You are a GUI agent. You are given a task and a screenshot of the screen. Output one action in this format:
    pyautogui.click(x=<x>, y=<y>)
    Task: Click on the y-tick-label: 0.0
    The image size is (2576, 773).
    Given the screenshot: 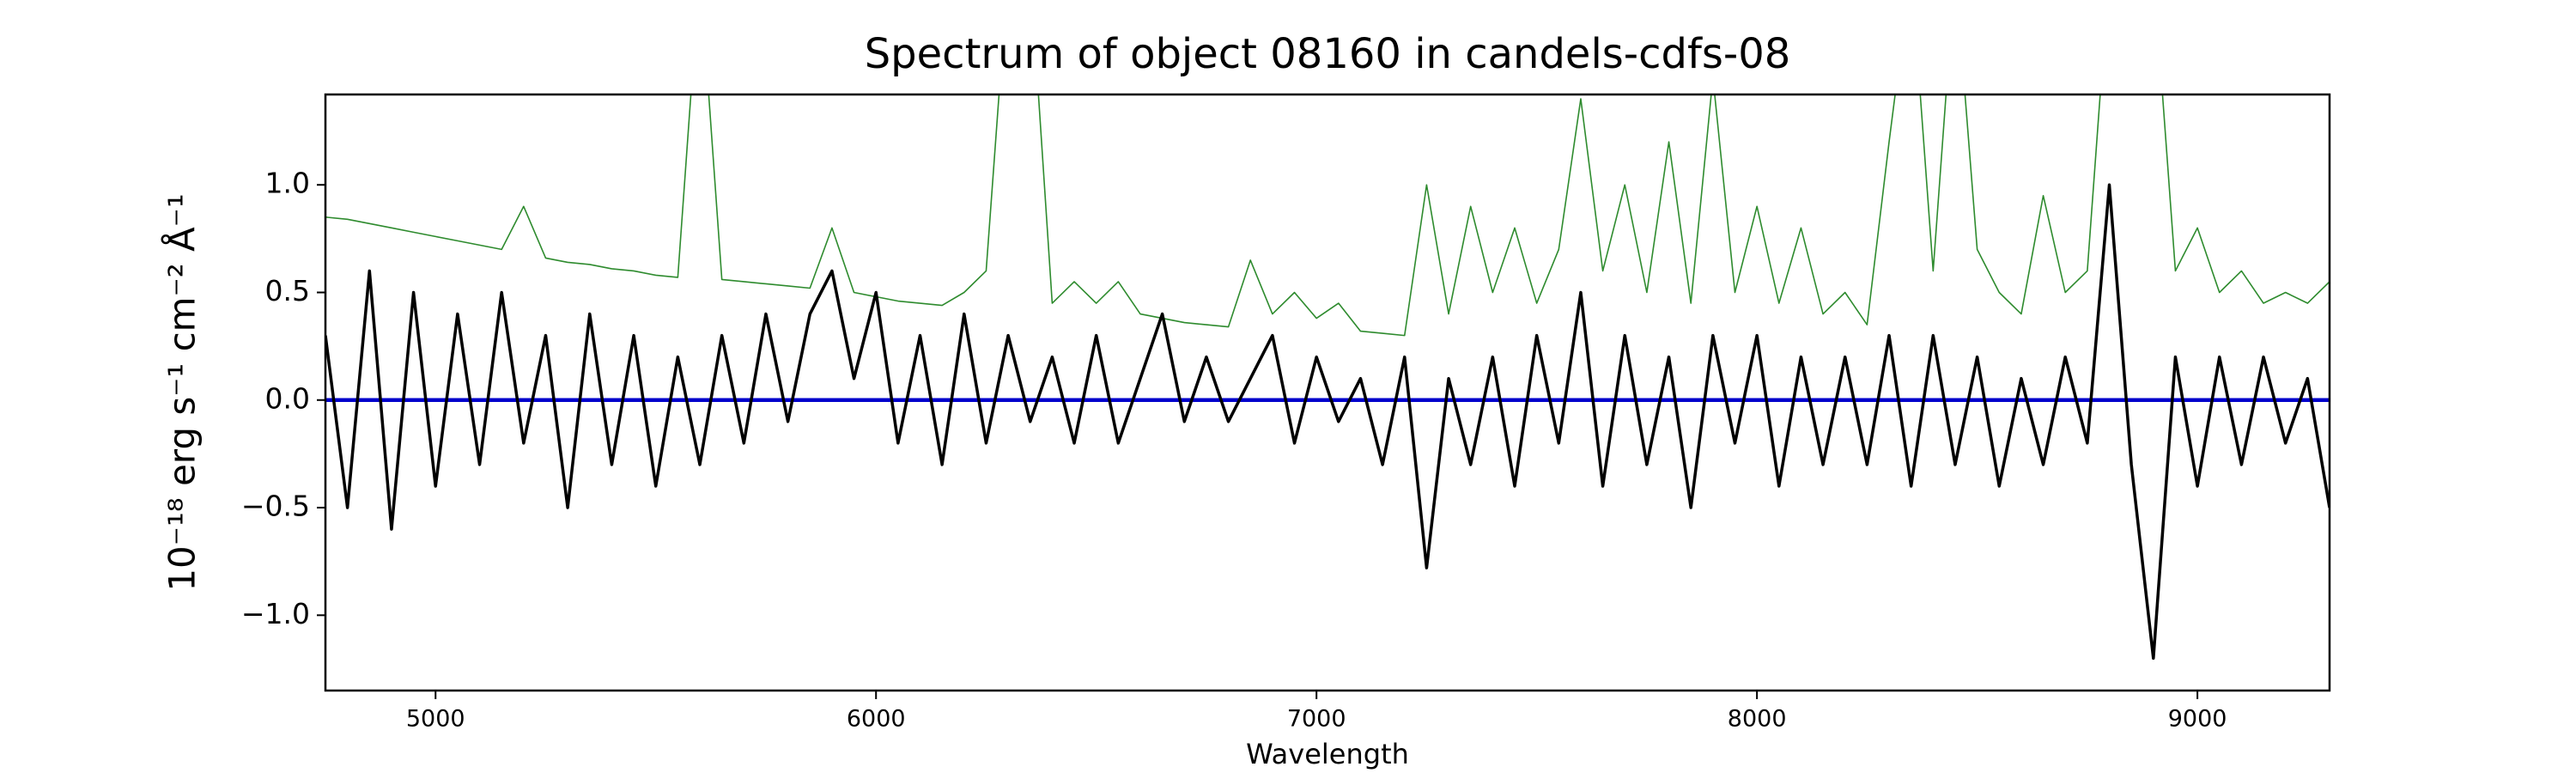 What is the action you would take?
    pyautogui.click(x=287, y=398)
    